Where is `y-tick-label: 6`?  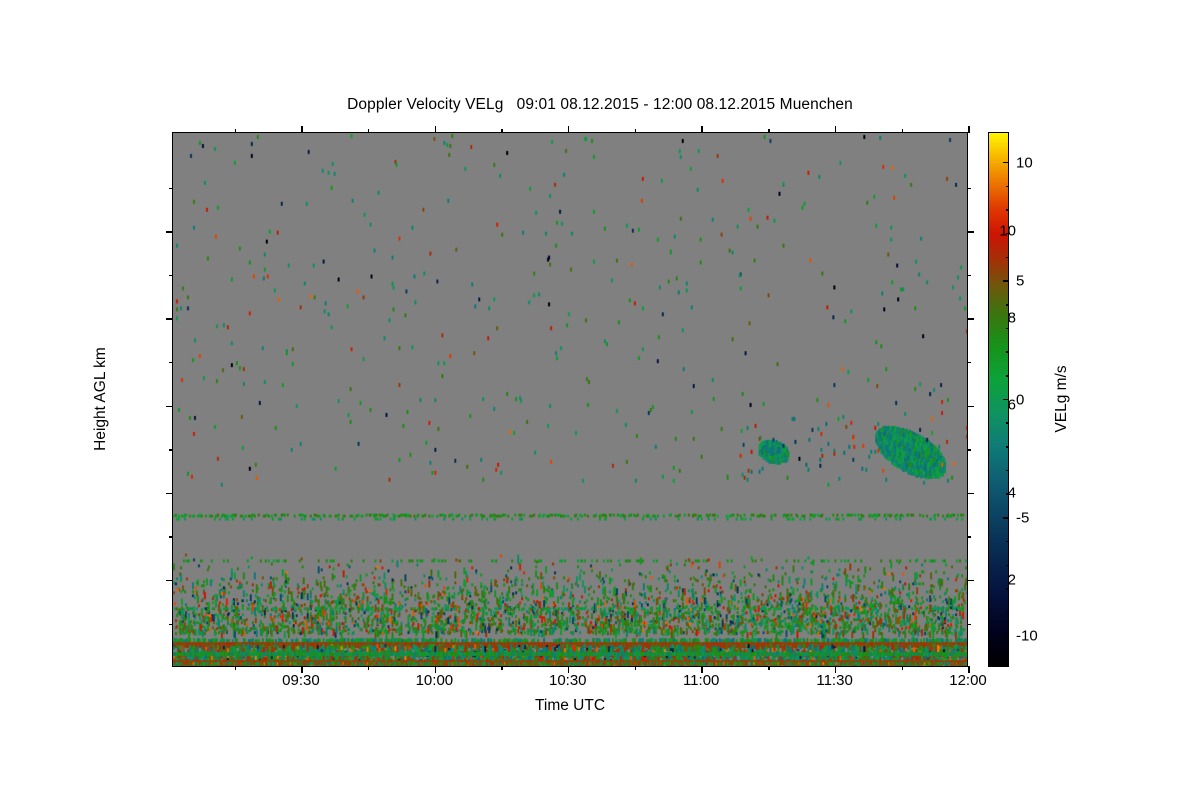 y-tick-label: 6 is located at coordinates (1011, 405).